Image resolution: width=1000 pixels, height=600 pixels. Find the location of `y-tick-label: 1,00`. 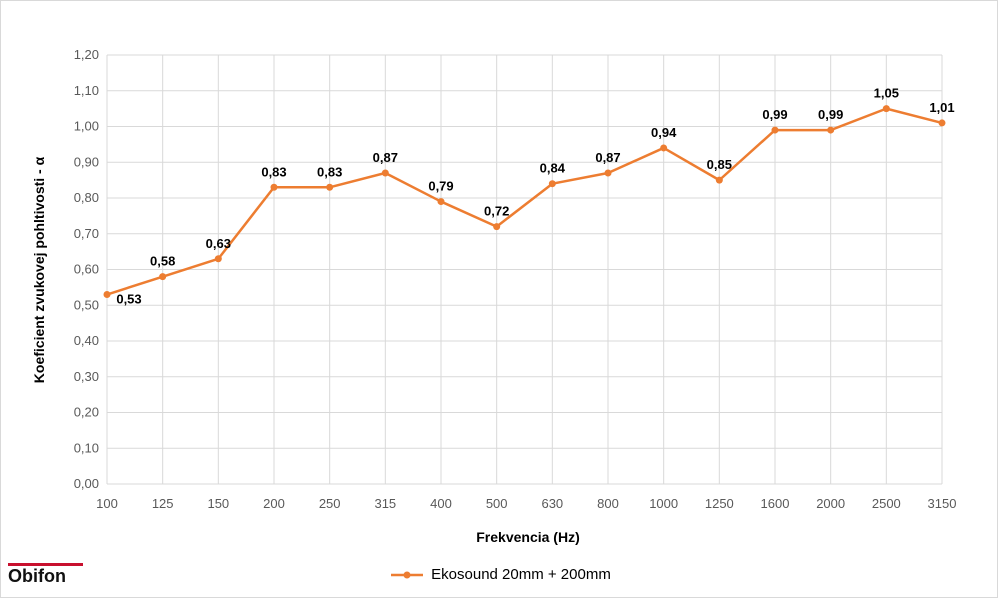

y-tick-label: 1,00 is located at coordinates (86, 126).